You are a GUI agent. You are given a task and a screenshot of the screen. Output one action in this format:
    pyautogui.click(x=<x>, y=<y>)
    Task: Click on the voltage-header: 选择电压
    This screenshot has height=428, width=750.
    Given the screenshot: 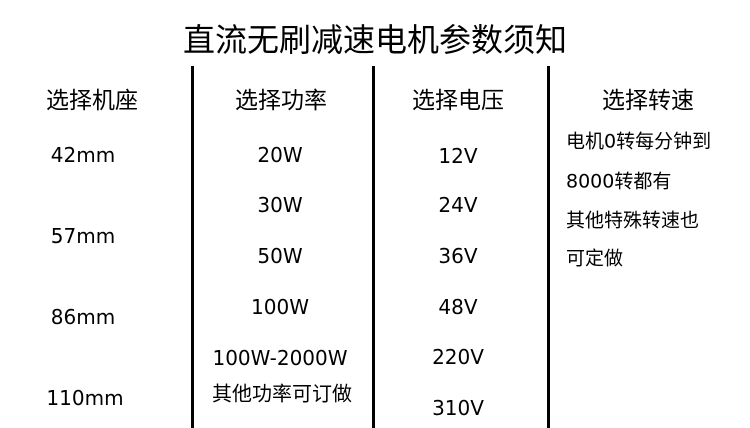 What is the action you would take?
    pyautogui.click(x=458, y=101)
    